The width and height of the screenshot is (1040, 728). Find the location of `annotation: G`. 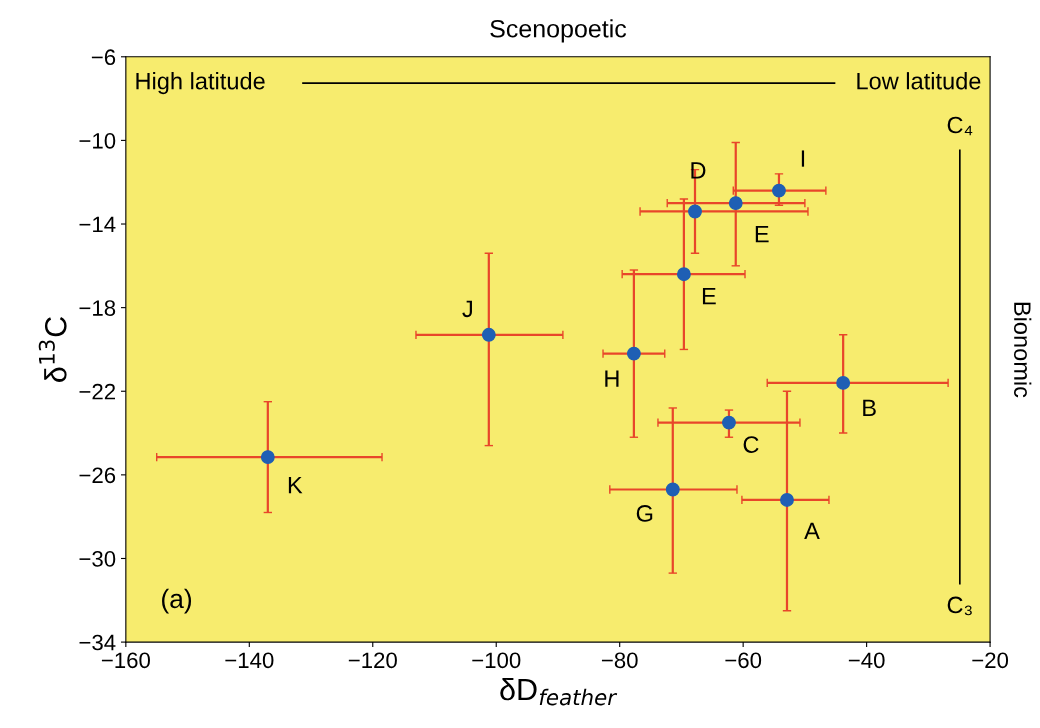

annotation: G is located at coordinates (644, 513).